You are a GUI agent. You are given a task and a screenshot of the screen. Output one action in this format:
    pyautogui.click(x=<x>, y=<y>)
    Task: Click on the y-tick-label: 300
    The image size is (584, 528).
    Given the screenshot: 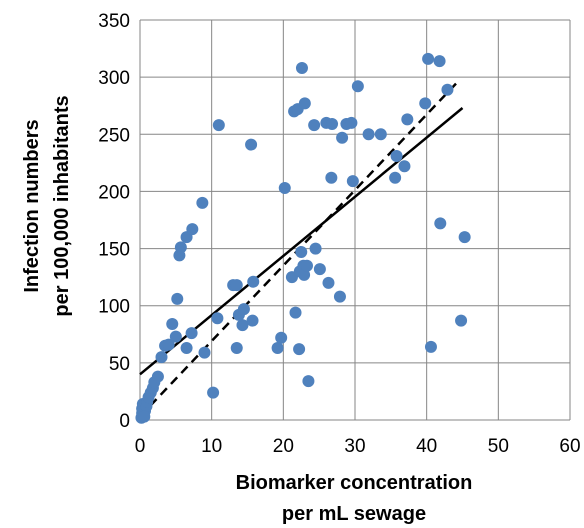 What is the action you would take?
    pyautogui.click(x=114, y=78)
    